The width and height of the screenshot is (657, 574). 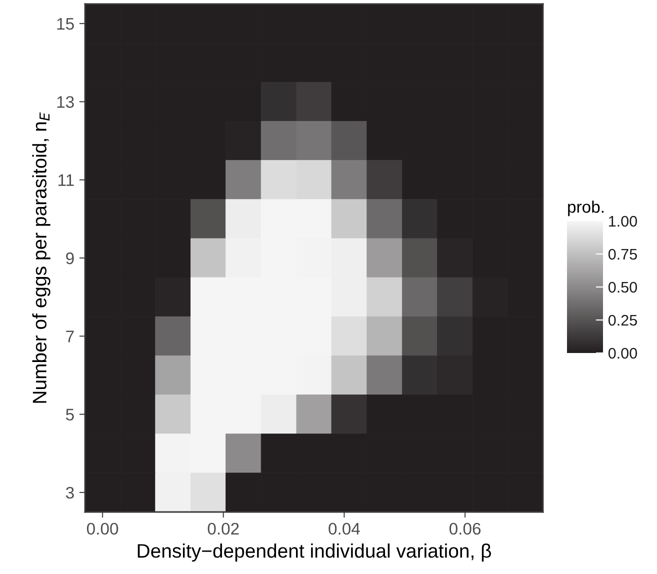 I want to click on x-tick-label: 0.04, so click(x=344, y=528).